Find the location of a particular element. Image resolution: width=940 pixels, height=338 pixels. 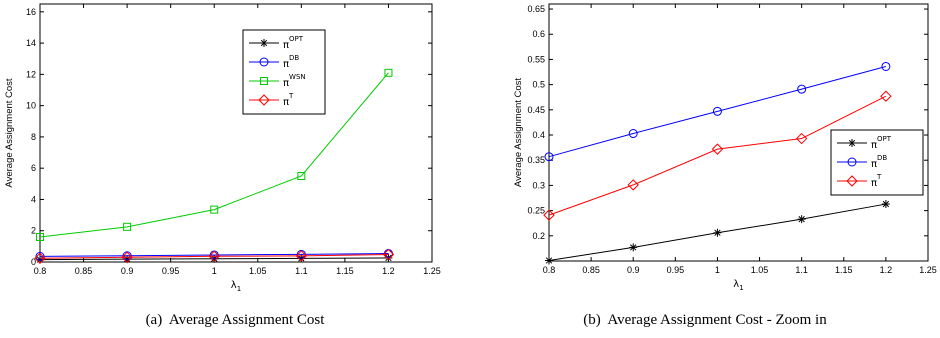

y-tick-label: 0.25 is located at coordinates (536, 211).